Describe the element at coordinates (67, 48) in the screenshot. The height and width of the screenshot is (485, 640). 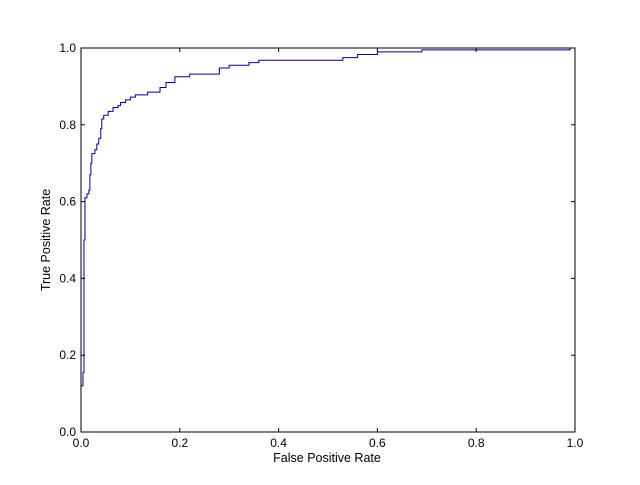
I see `y-tick-label: 1.0` at that location.